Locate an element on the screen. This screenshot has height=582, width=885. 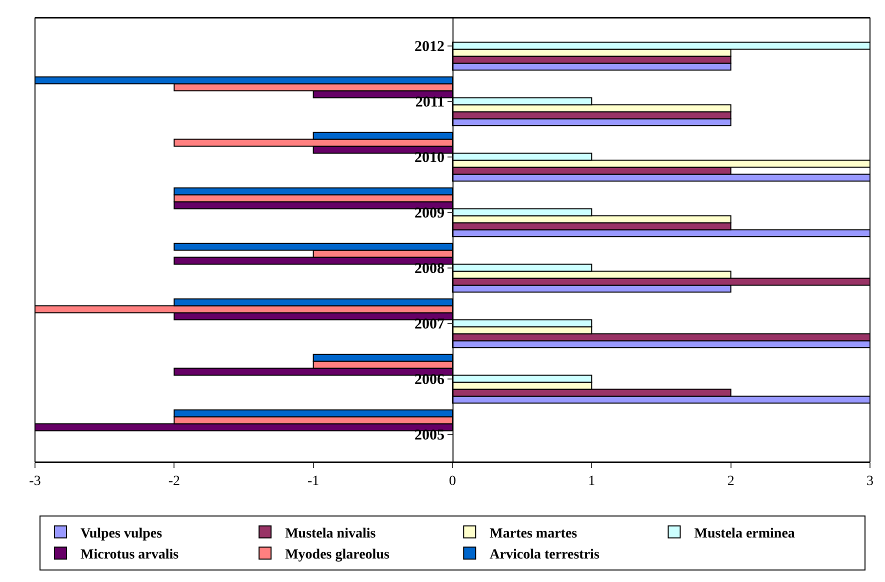
legend-label: Myodes glareolus is located at coordinates (337, 555).